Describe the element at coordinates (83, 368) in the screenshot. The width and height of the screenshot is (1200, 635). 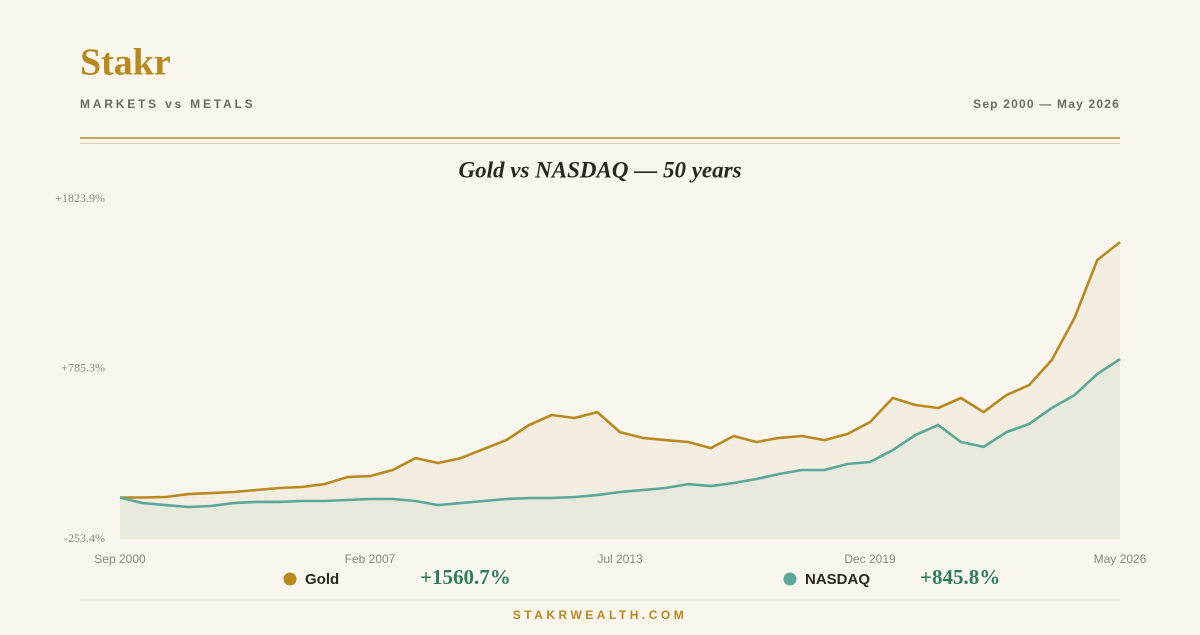
I see `y-tick-label: +785.3%` at that location.